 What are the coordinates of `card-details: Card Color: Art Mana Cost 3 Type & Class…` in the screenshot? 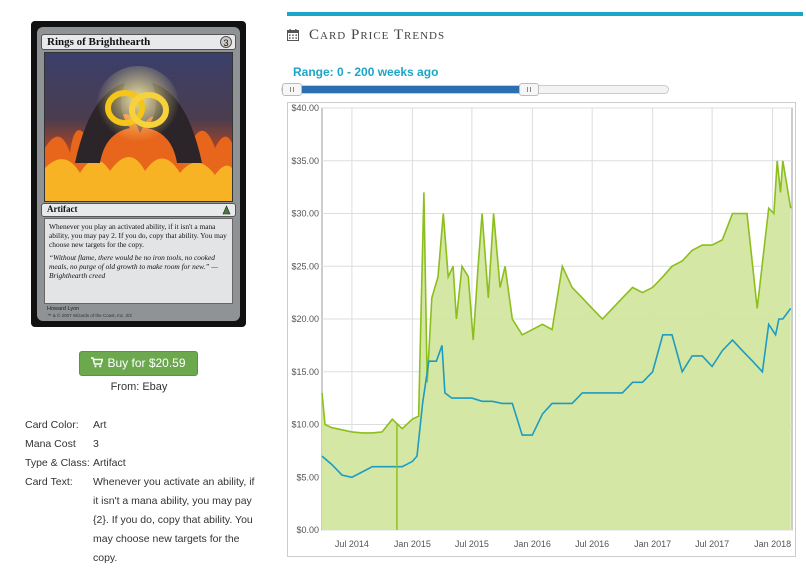 It's located at (141, 492).